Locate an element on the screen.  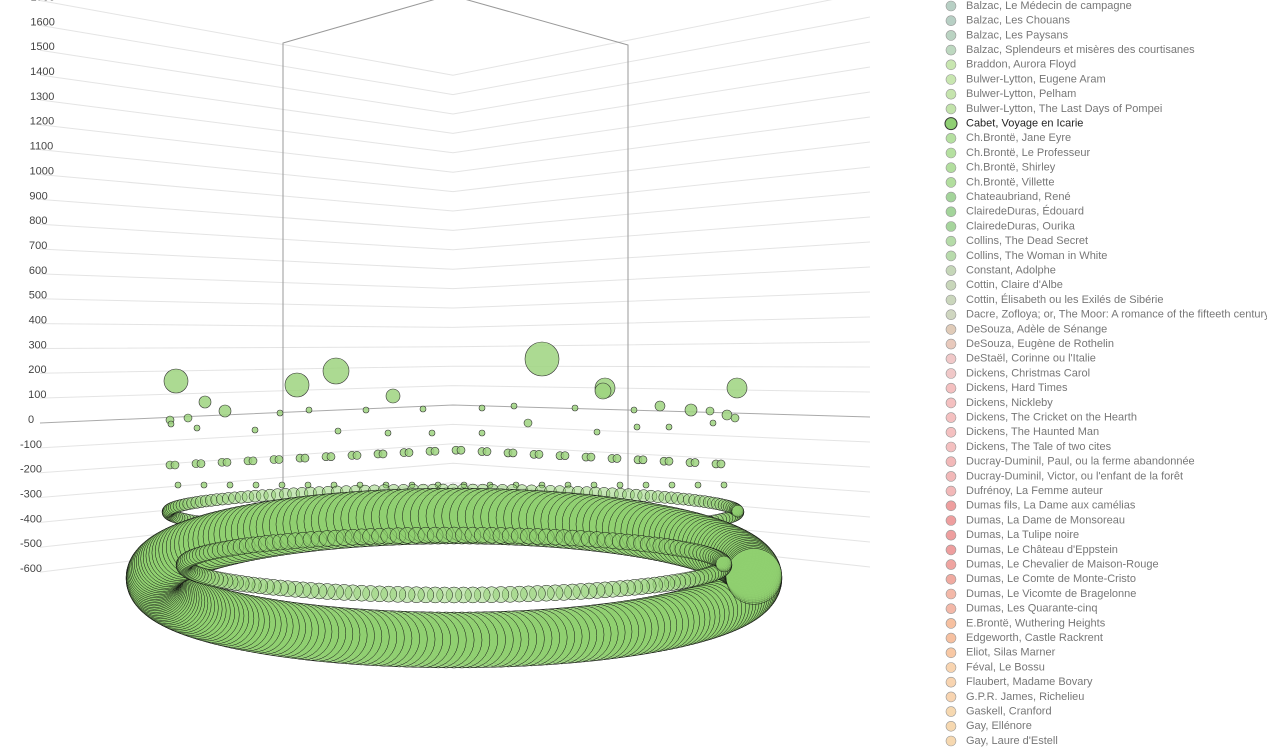
legend-entry: G.P.R. James, Richelieu is located at coordinates (1025, 697).